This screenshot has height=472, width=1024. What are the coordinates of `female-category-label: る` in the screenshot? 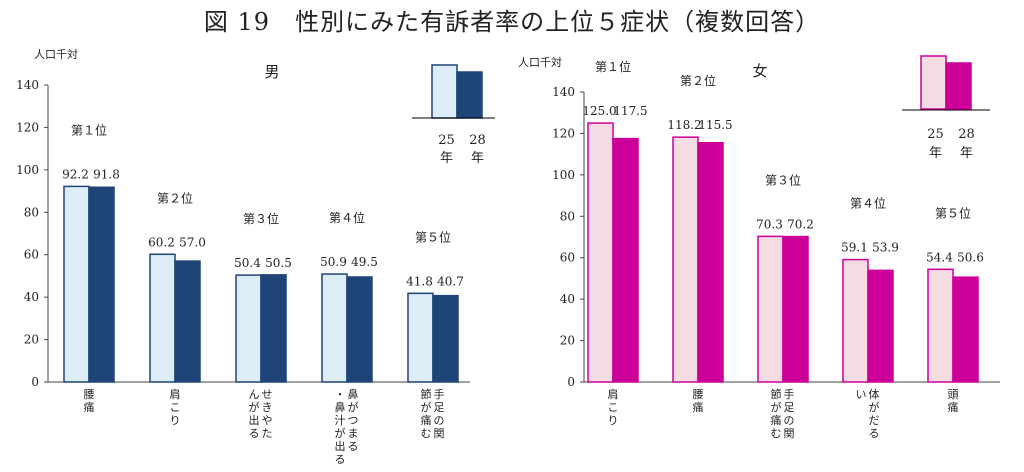 It's located at (874, 433).